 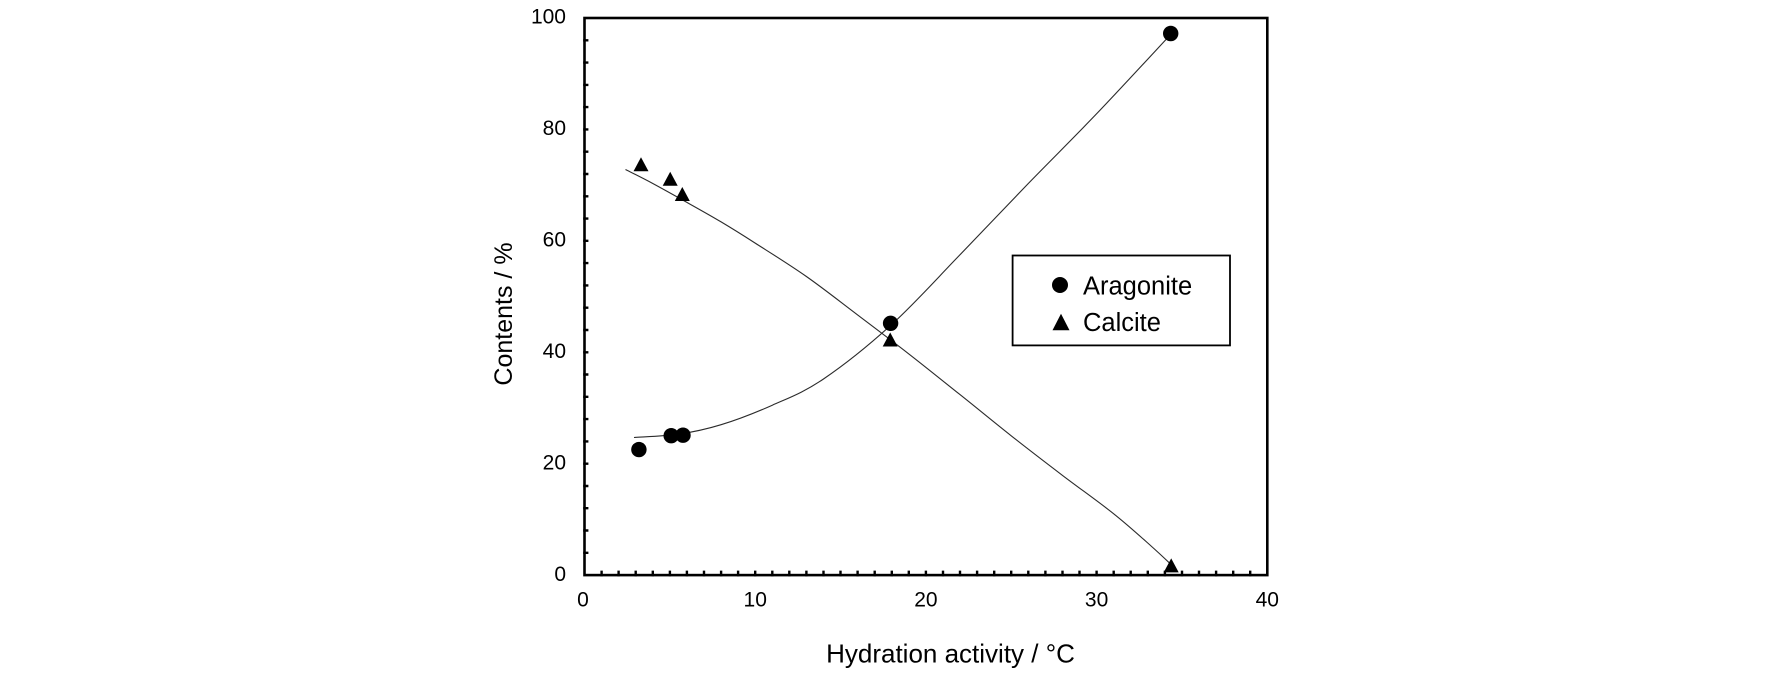 What do you see at coordinates (554, 240) in the screenshot?
I see `svg-text: 60` at bounding box center [554, 240].